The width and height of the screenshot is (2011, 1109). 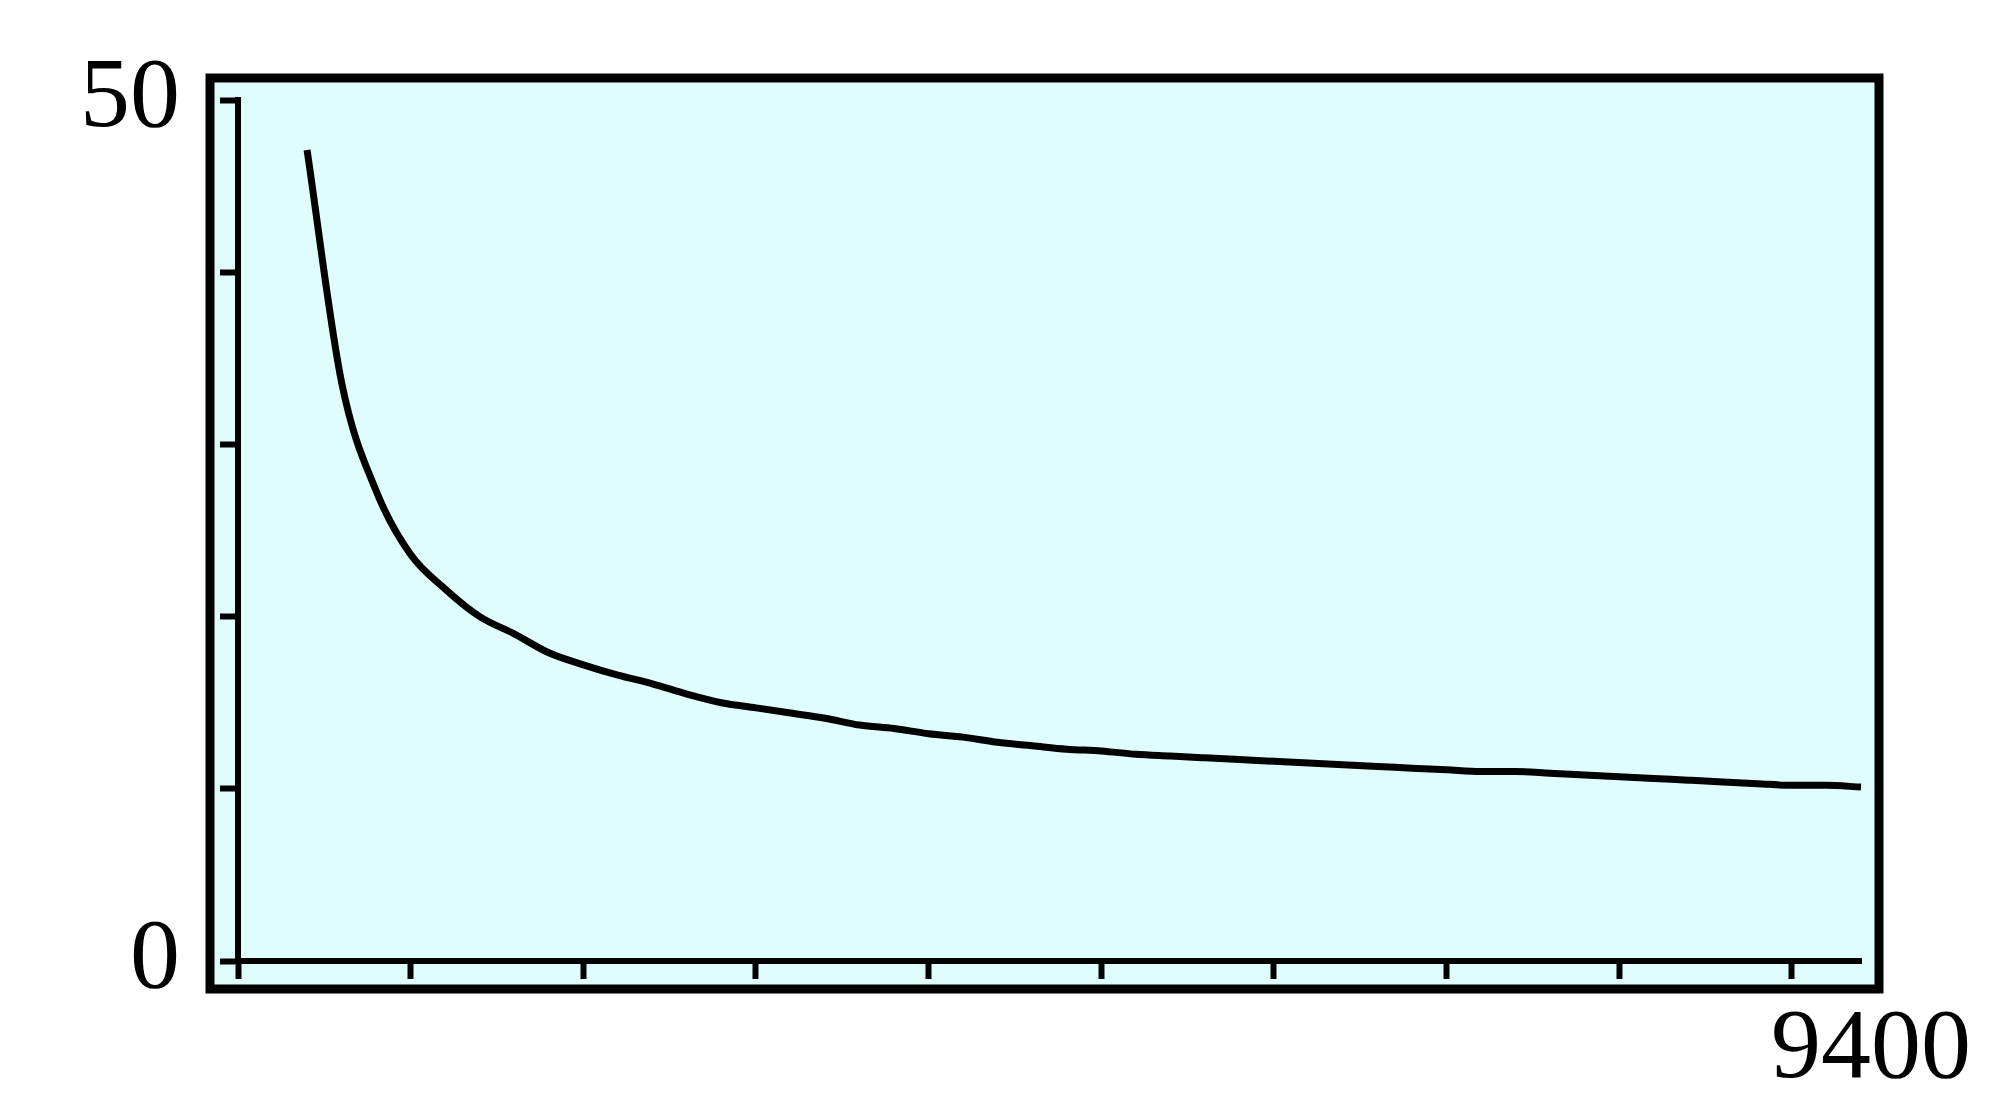 I want to click on y-tick-label: 0, so click(x=155, y=954).